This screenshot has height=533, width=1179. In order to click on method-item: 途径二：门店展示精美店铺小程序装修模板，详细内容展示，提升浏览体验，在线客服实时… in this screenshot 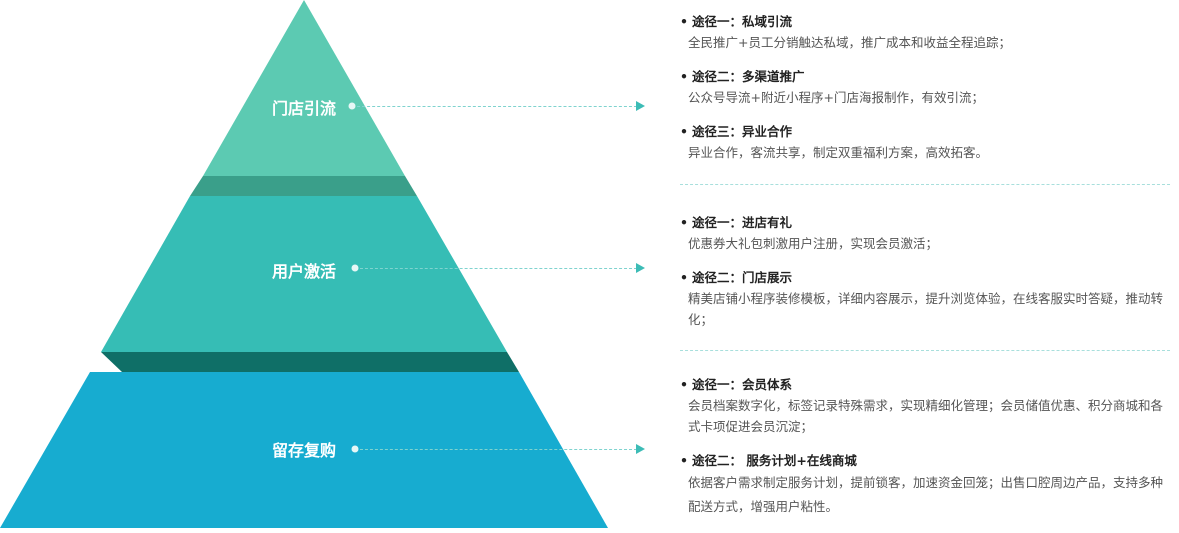, I will do `click(927, 299)`.